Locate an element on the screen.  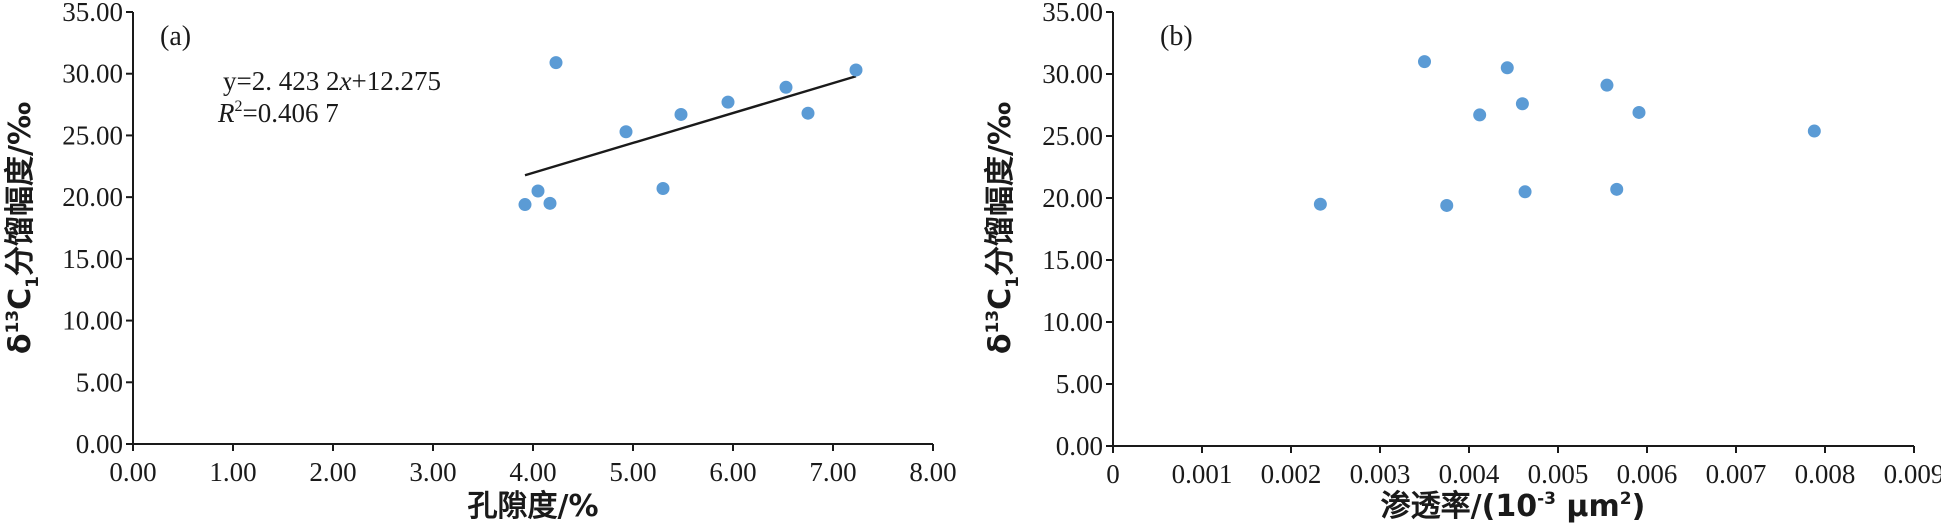
panel-a-x-tick-label: 6.00 is located at coordinates (732, 472).